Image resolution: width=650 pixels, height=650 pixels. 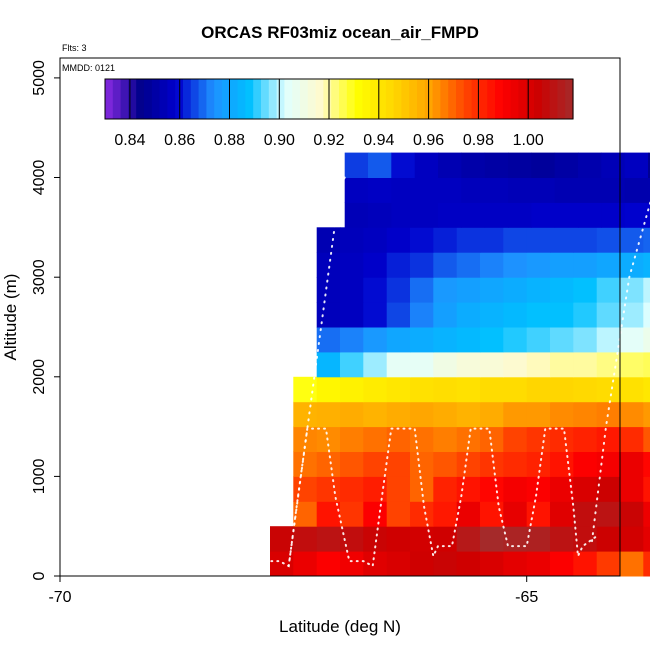 I want to click on climb-track, so click(x=316, y=371).